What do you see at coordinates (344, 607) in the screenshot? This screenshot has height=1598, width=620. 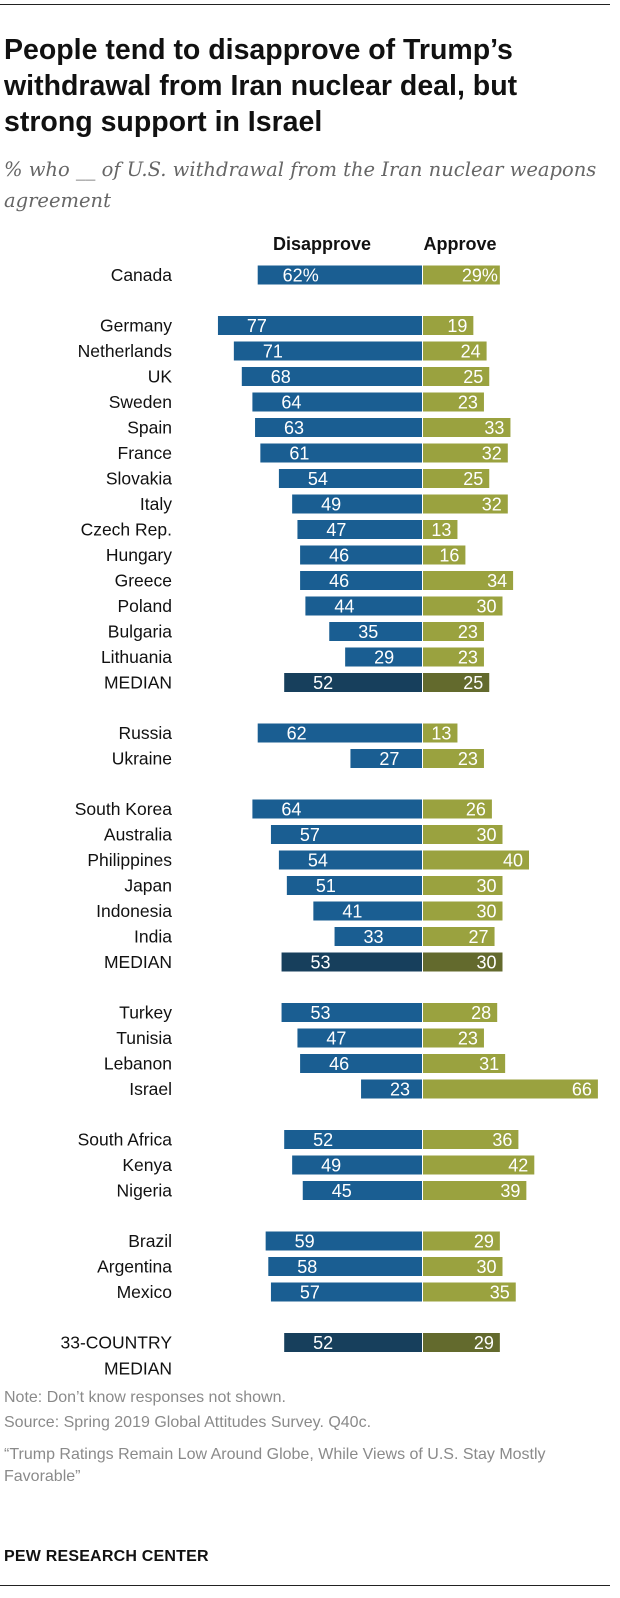 I see `disapprove-value-label: 44` at bounding box center [344, 607].